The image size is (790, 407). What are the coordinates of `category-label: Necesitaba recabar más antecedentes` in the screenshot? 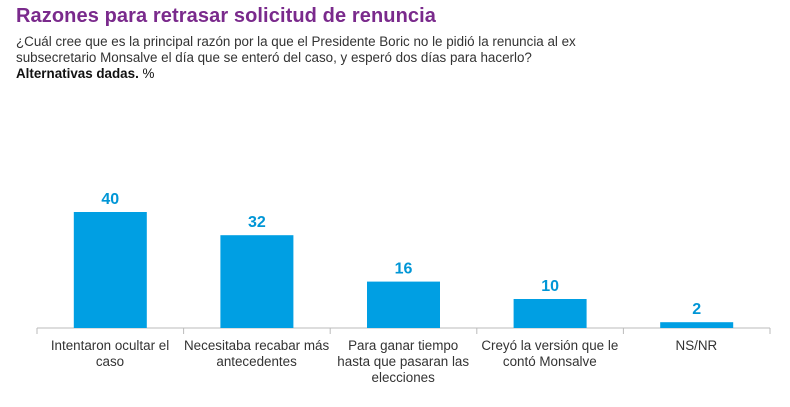 It's located at (257, 353).